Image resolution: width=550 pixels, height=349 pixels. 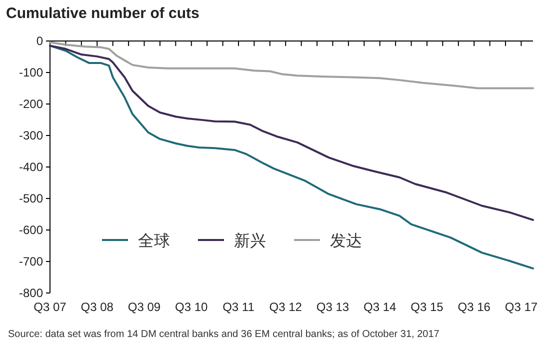 What do you see at coordinates (97, 307) in the screenshot?
I see `x-tick-label: Q3 08` at bounding box center [97, 307].